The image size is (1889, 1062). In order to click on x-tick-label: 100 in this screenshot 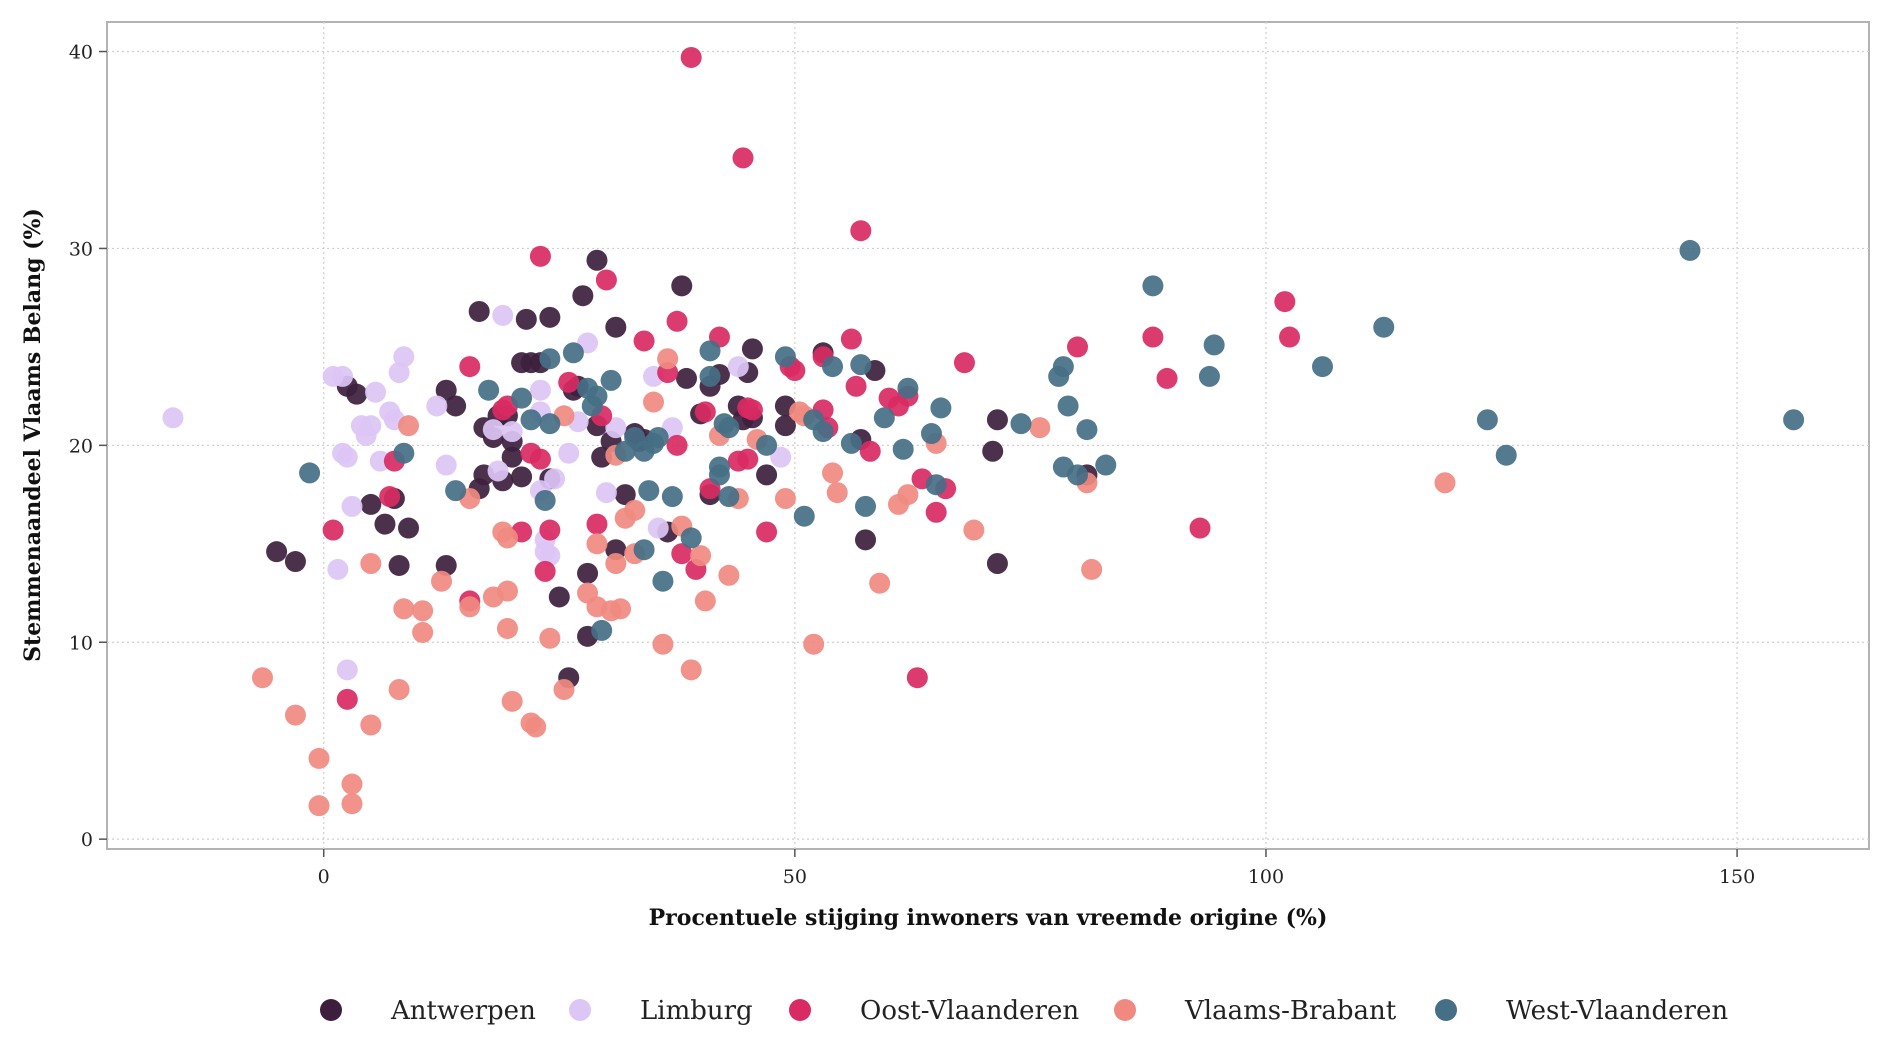, I will do `click(1266, 877)`.